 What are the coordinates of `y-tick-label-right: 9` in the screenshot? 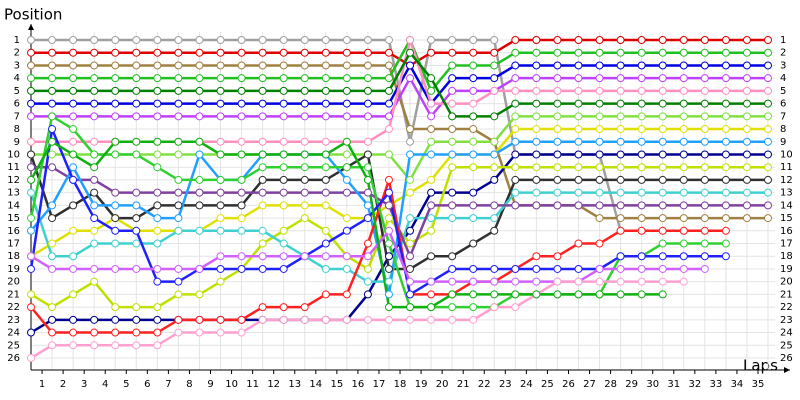 It's located at (783, 142).